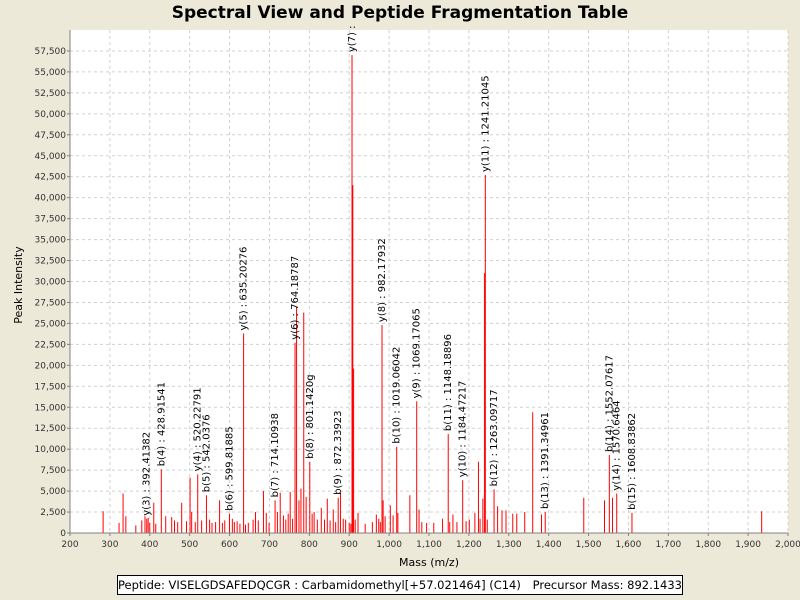 This screenshot has height=600, width=800. I want to click on x-tick-label: 1,900, so click(748, 545).